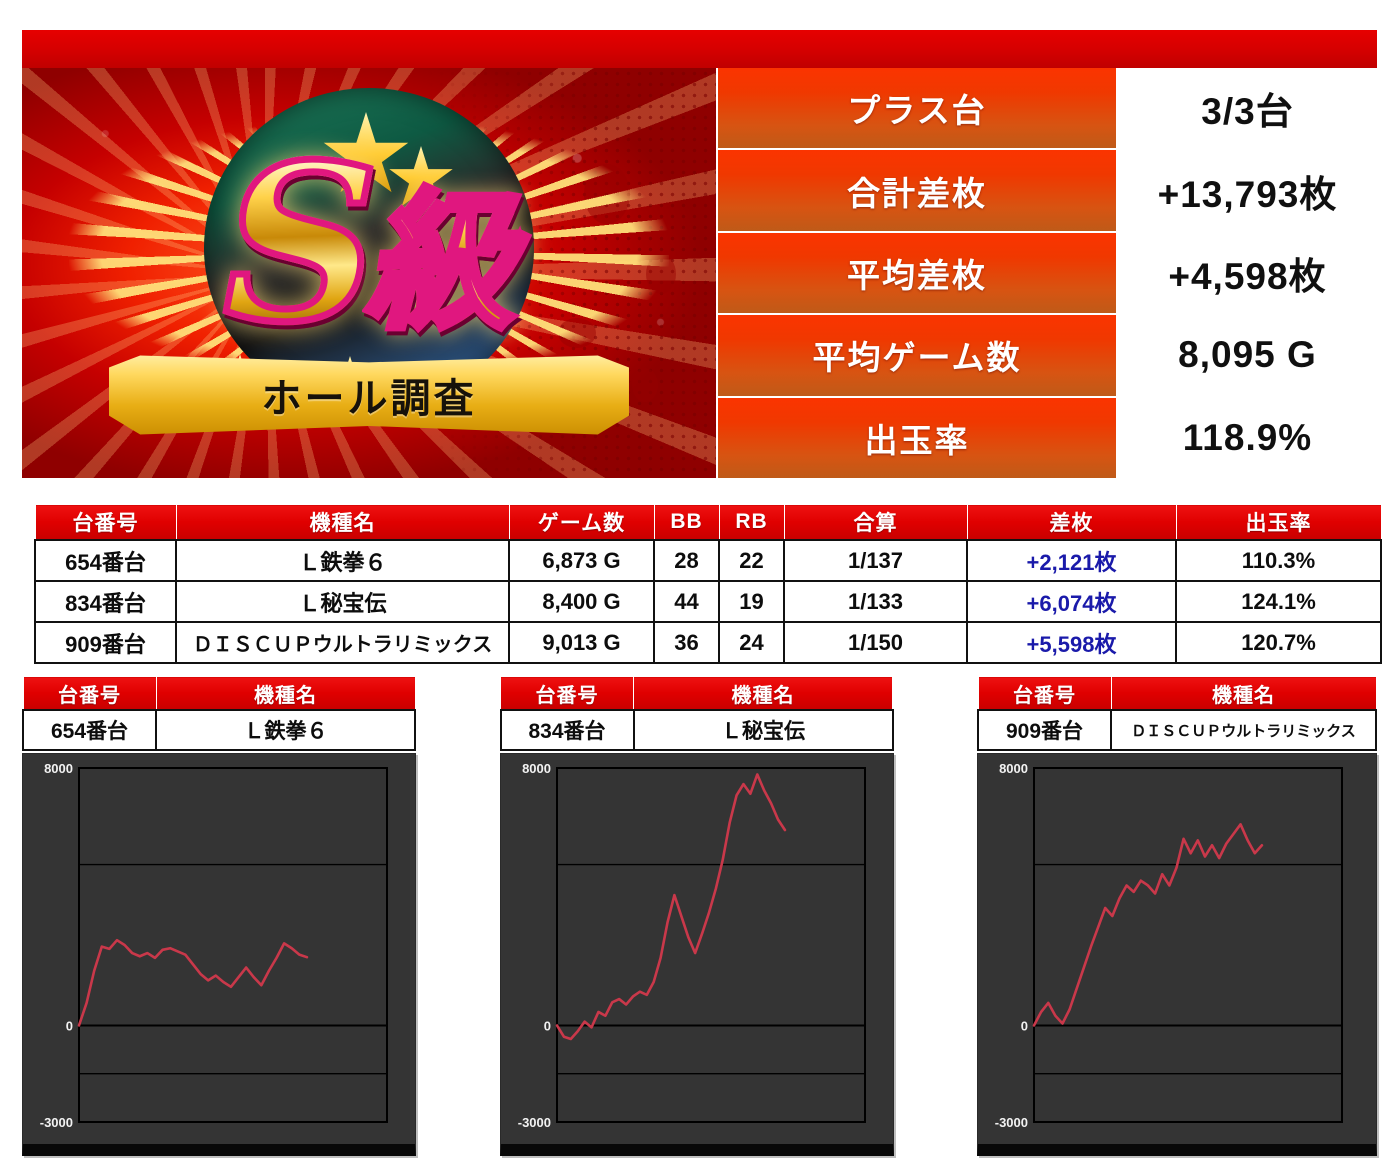 This screenshot has width=1399, height=1170. I want to click on table-header-row: 台番号 機種名 ゲーム数 BB RB 合算 差枚 出玉率, so click(708, 522).